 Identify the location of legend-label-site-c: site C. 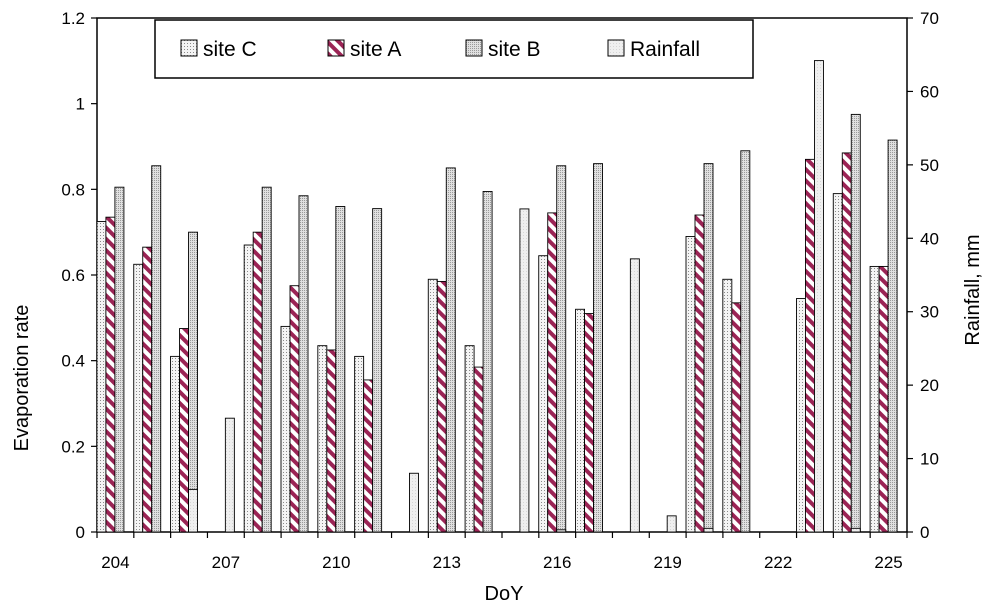
(230, 49).